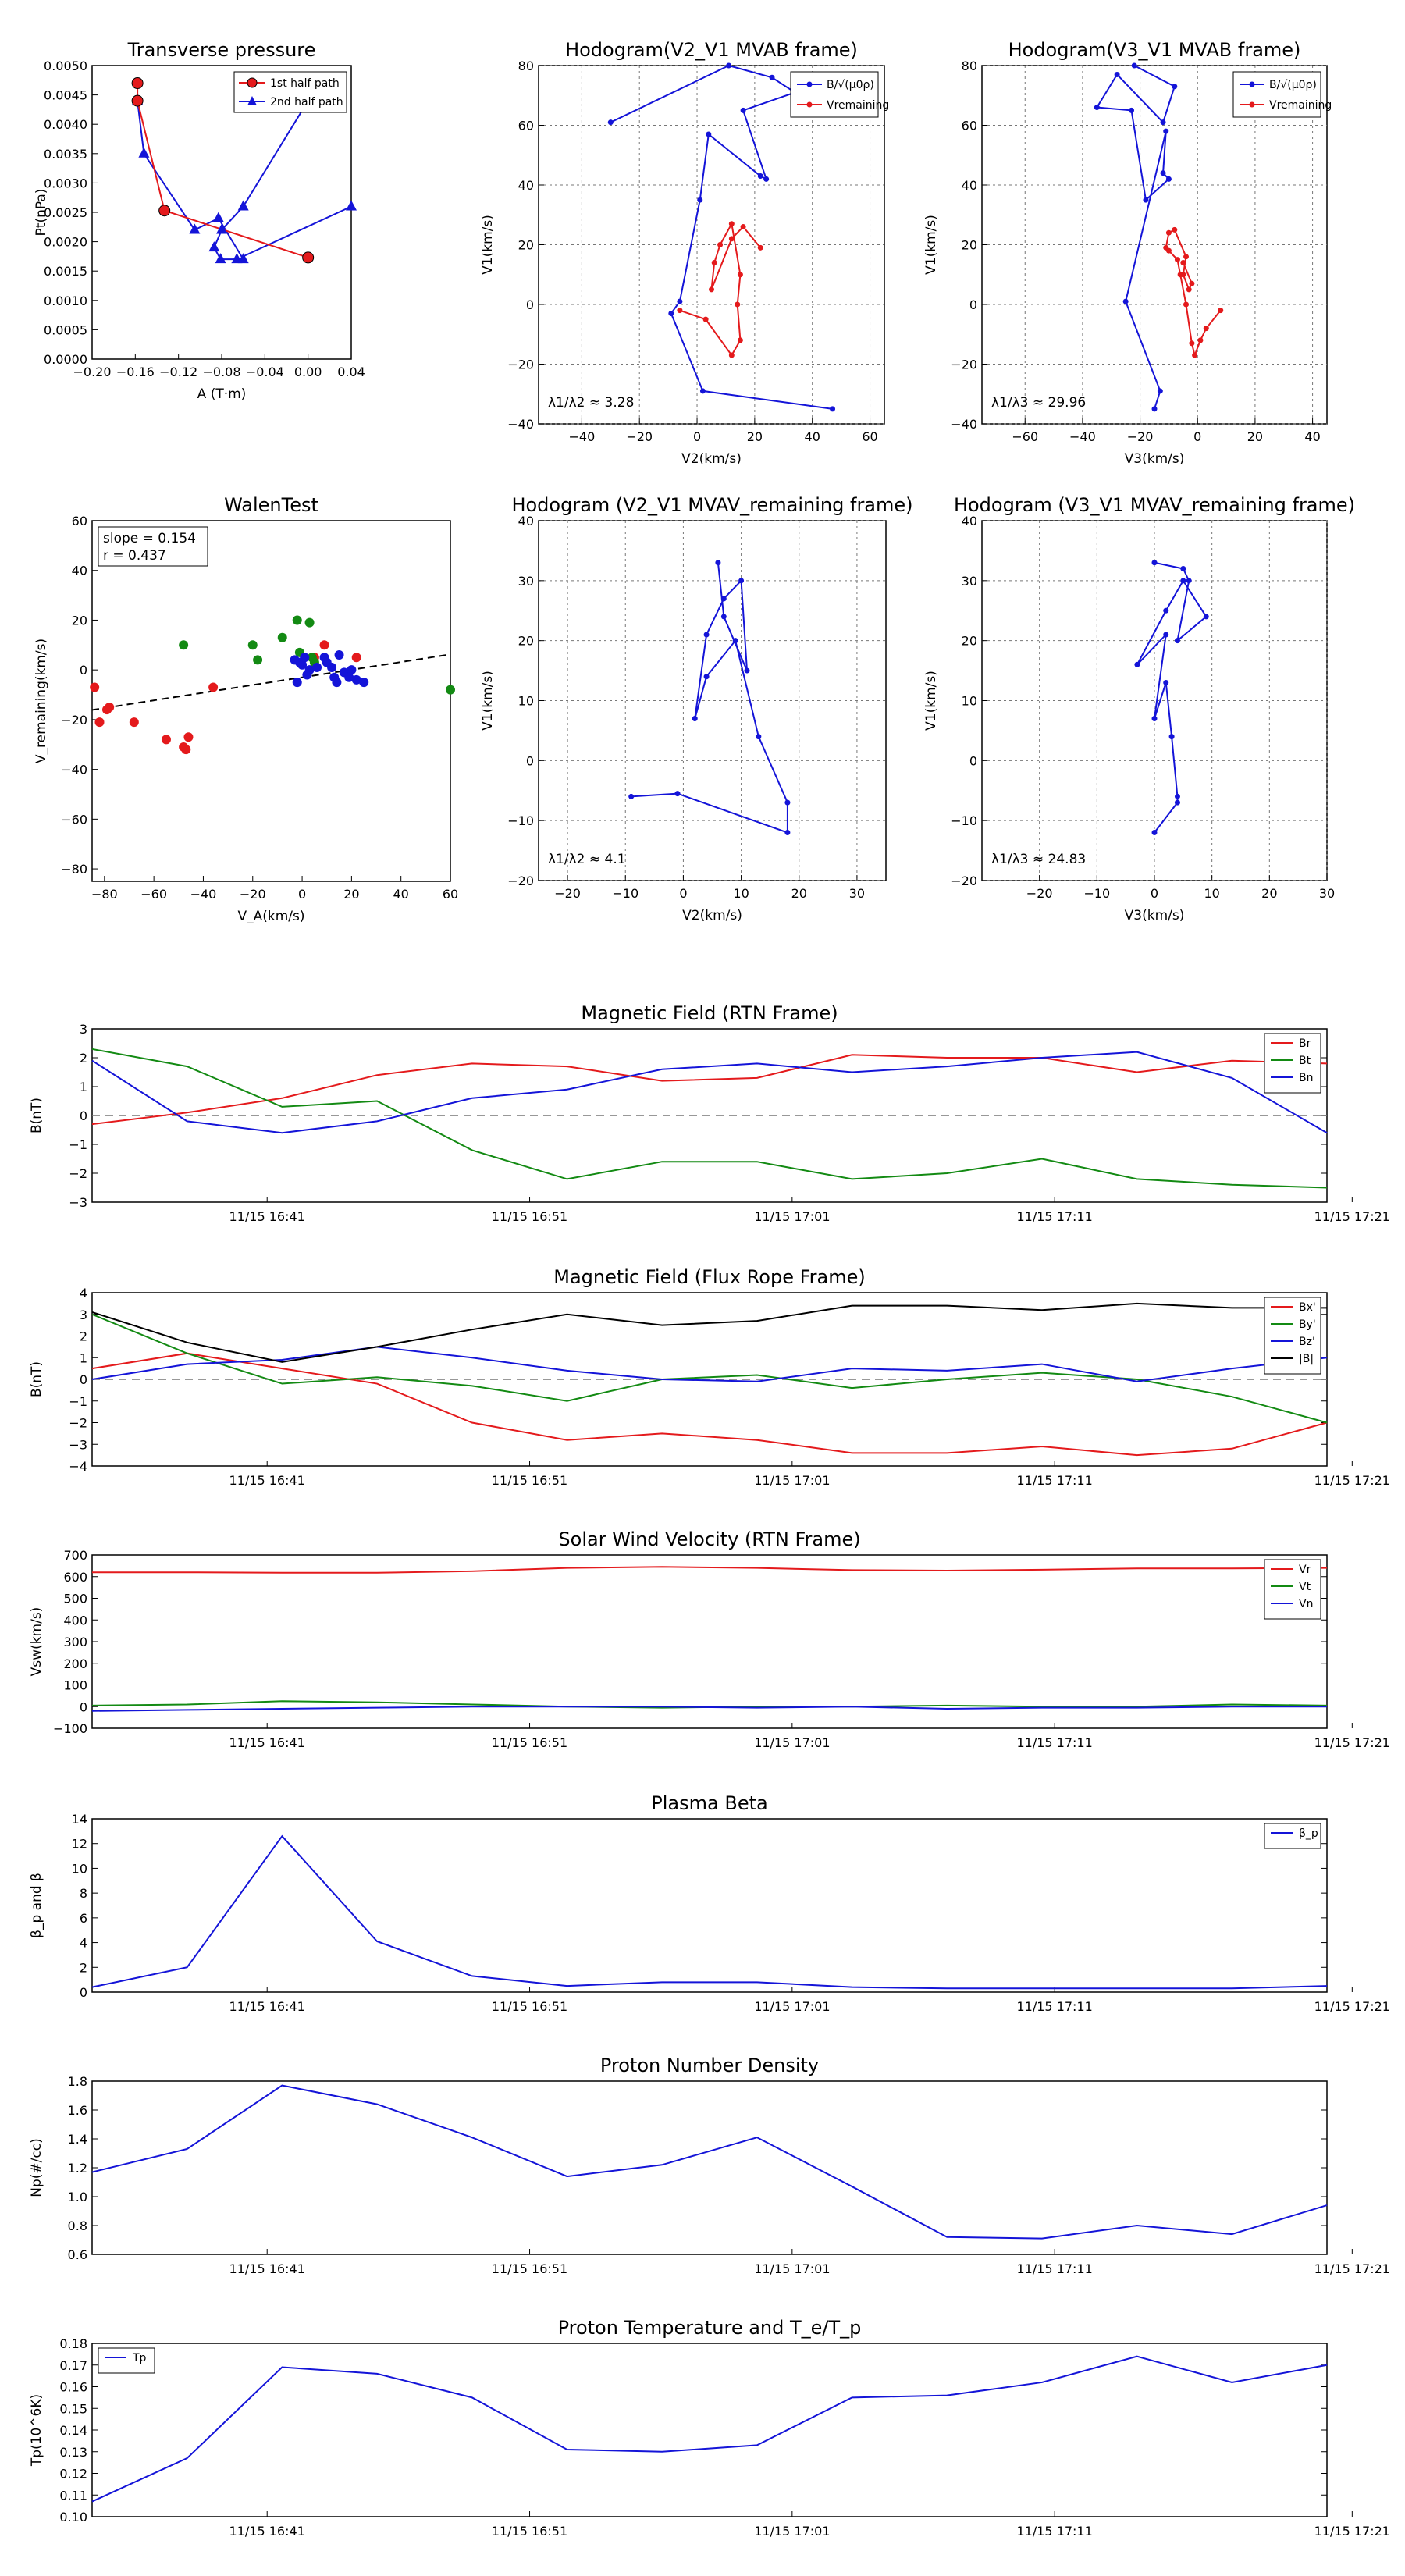  What do you see at coordinates (78, 1202) in the screenshot?
I see `y-tick-label: −3` at bounding box center [78, 1202].